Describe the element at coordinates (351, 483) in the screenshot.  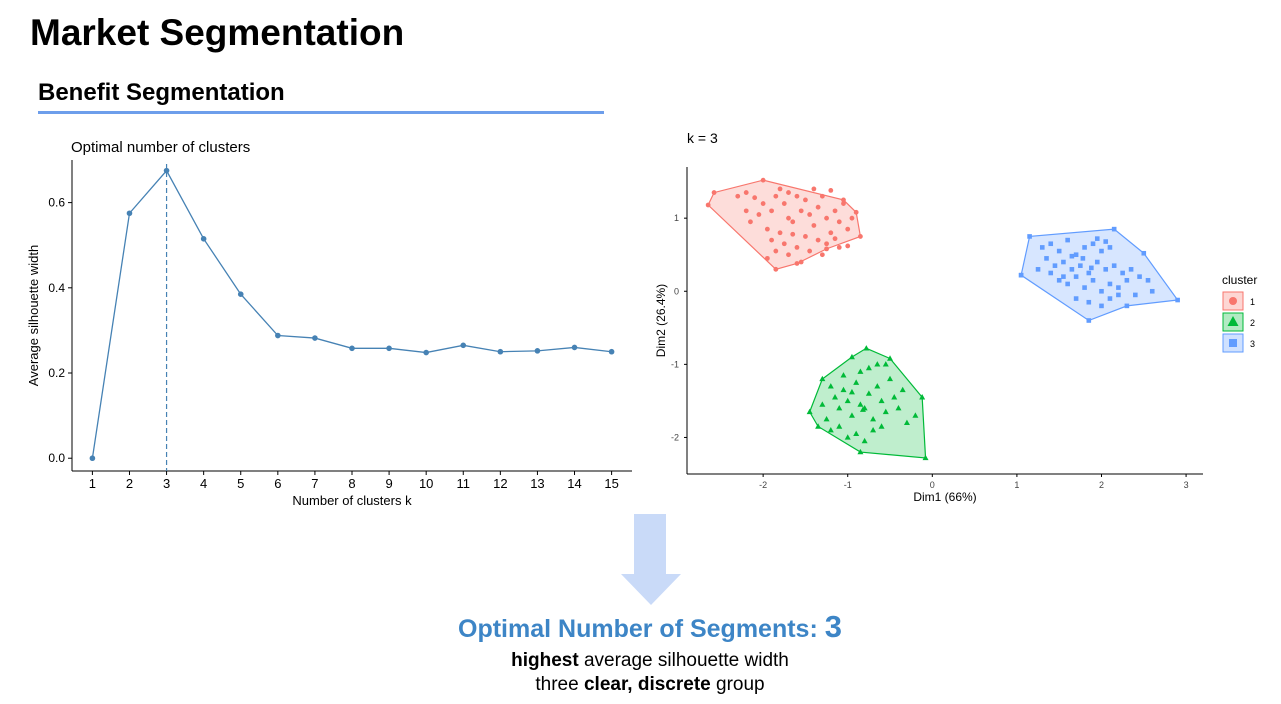
I see `x-tick-label: 8` at that location.